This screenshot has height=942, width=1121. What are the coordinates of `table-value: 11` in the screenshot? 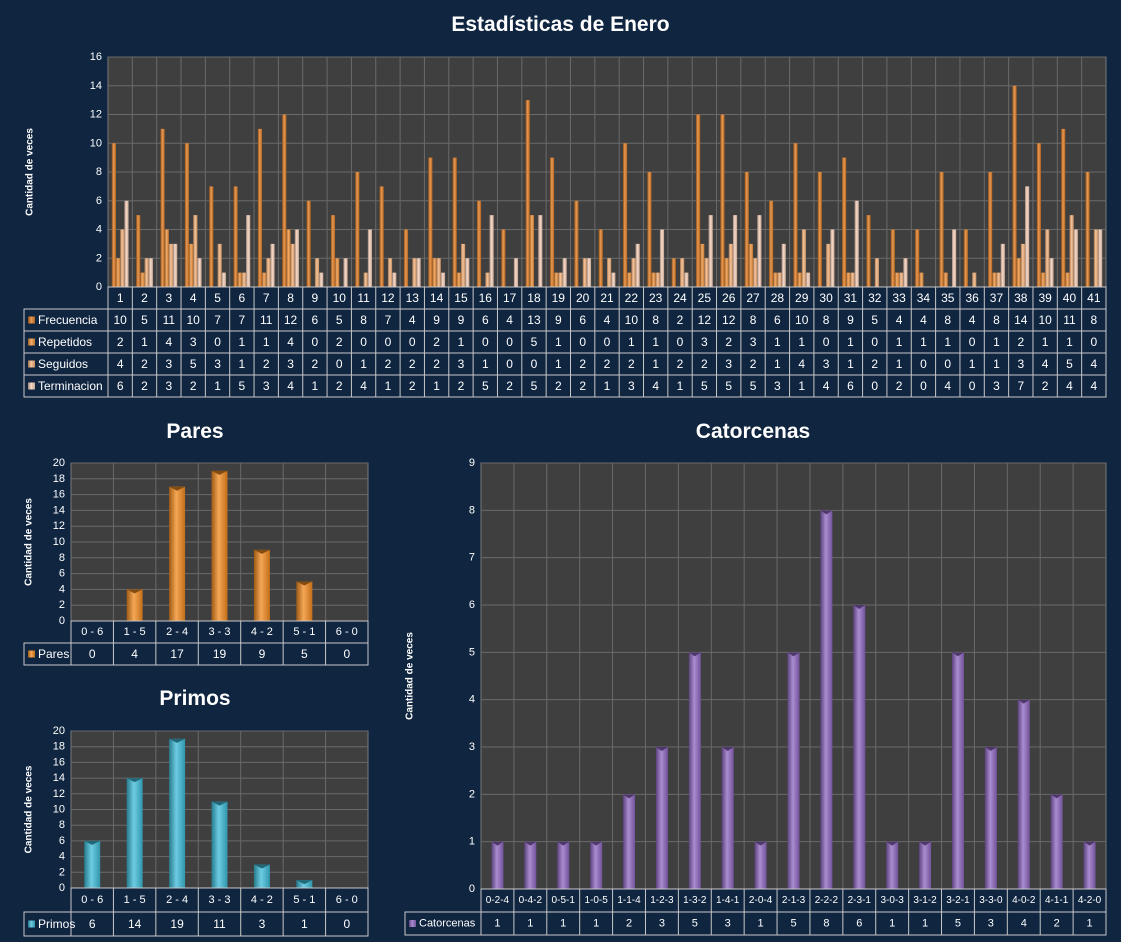 It's located at (169, 320).